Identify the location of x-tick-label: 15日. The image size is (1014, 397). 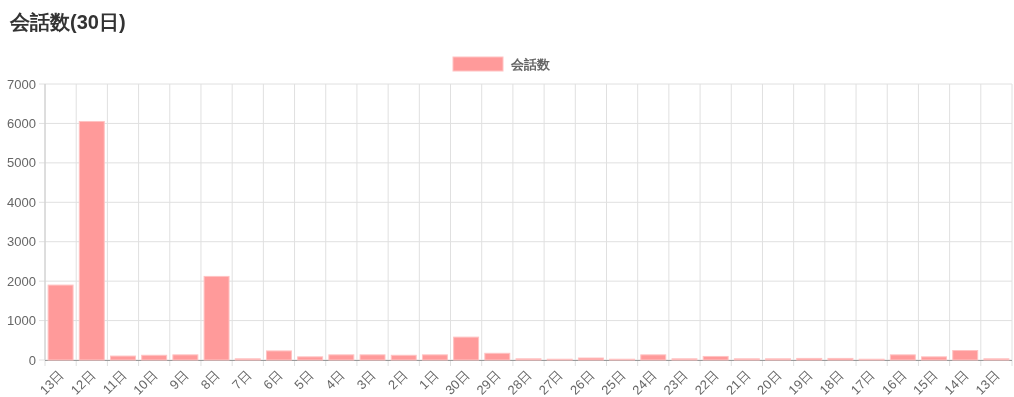
(925, 382).